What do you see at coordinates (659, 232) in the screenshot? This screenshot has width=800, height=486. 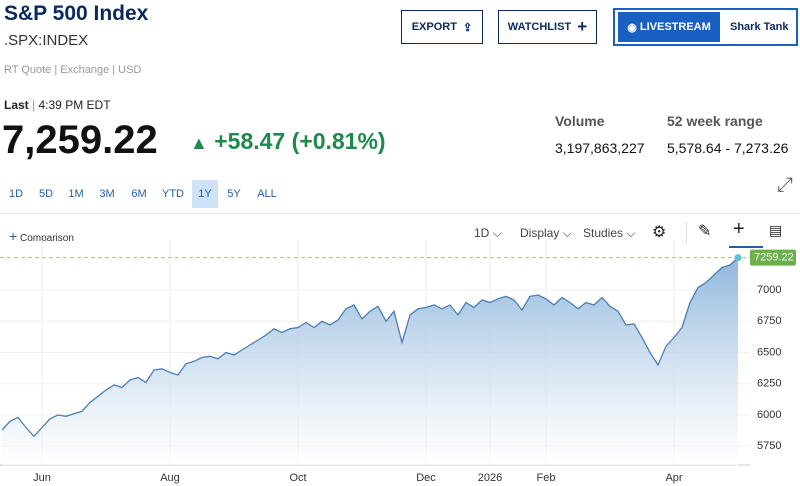 I see `settings-icon: ⚙` at bounding box center [659, 232].